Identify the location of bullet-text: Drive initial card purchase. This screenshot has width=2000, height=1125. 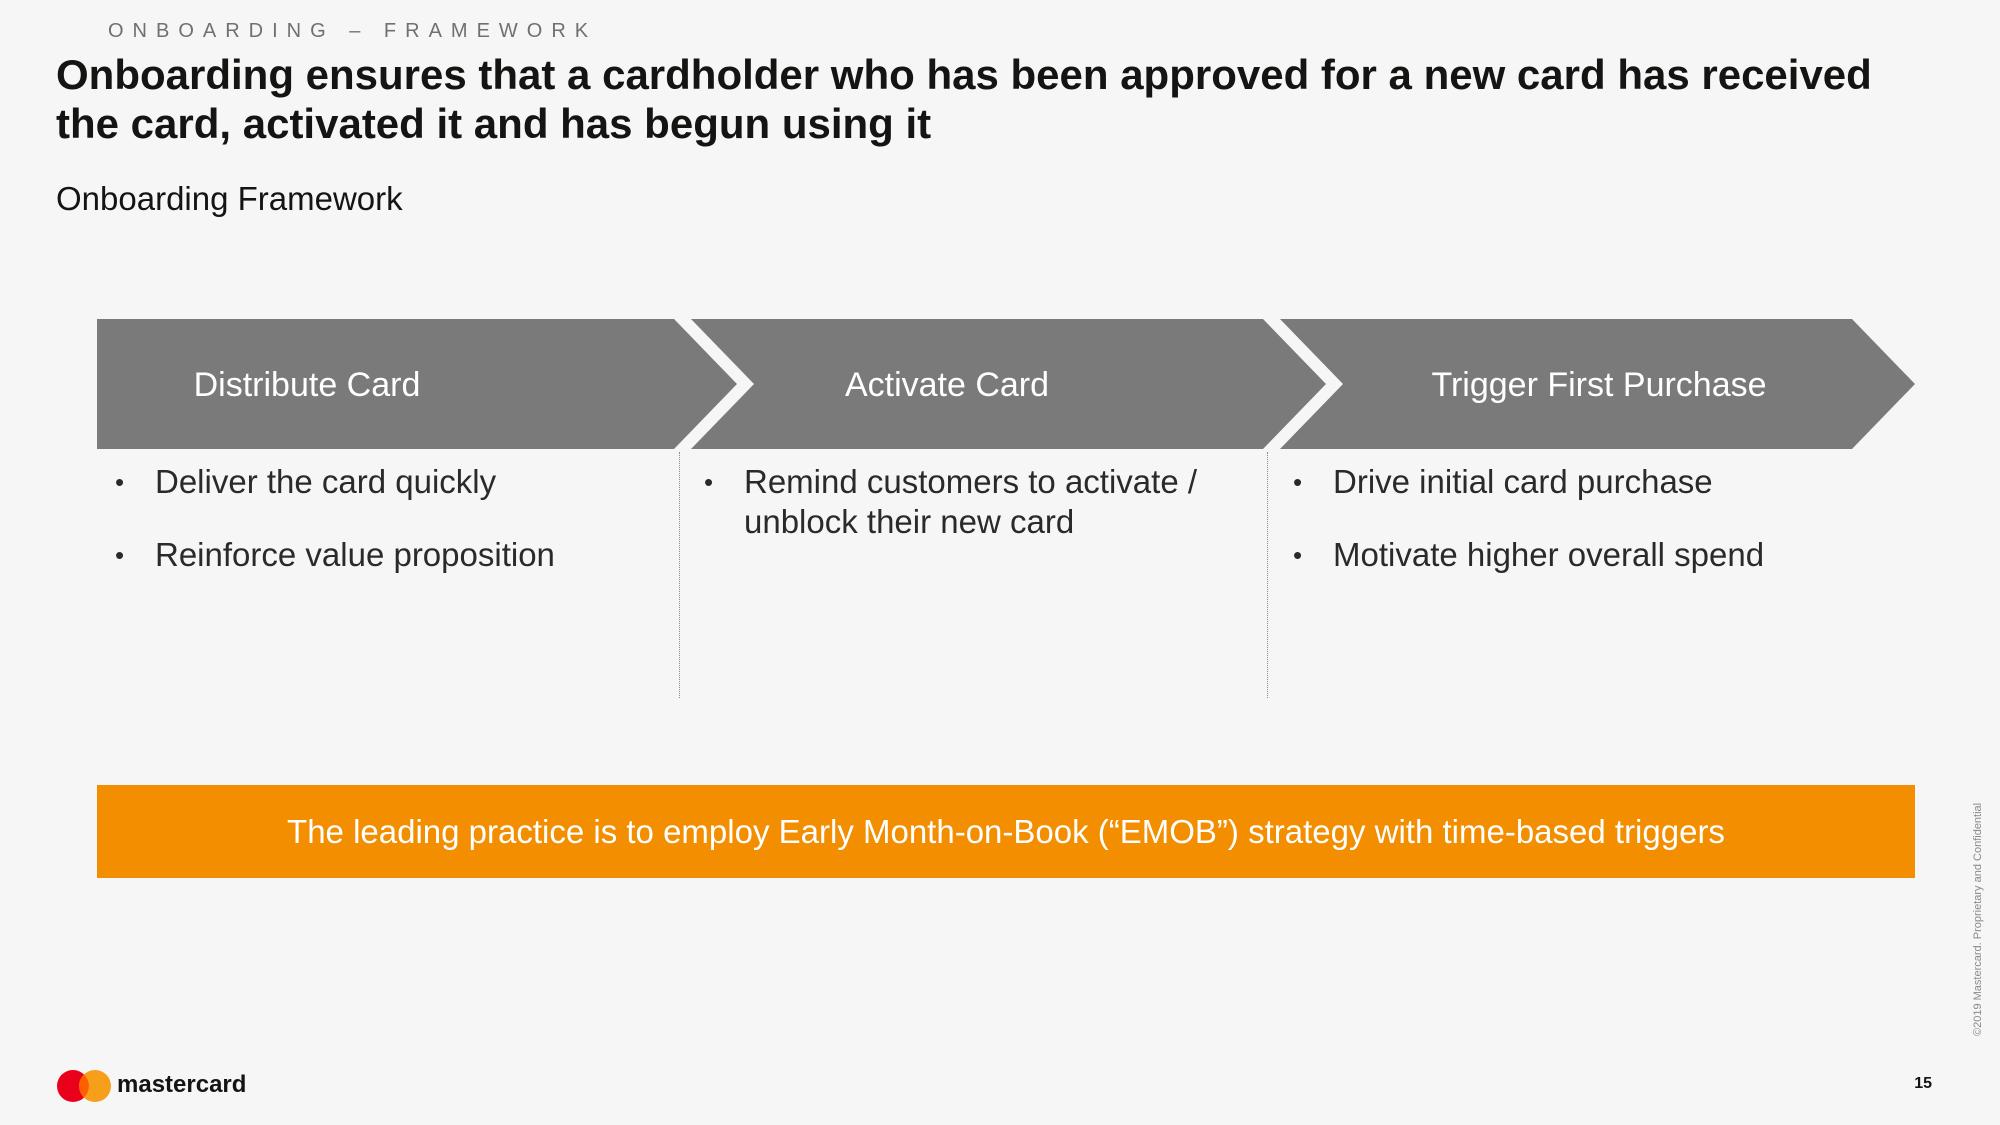
(1523, 481).